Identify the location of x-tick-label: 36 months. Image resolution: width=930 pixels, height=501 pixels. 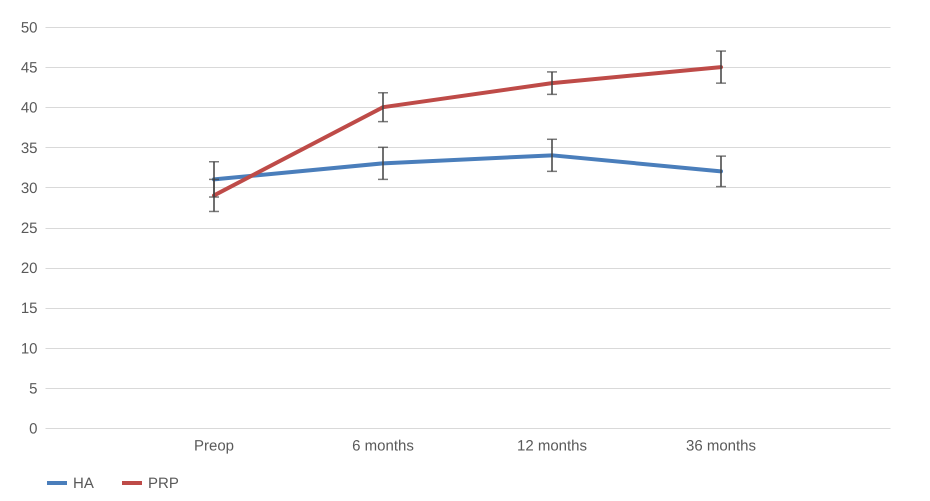
(721, 446).